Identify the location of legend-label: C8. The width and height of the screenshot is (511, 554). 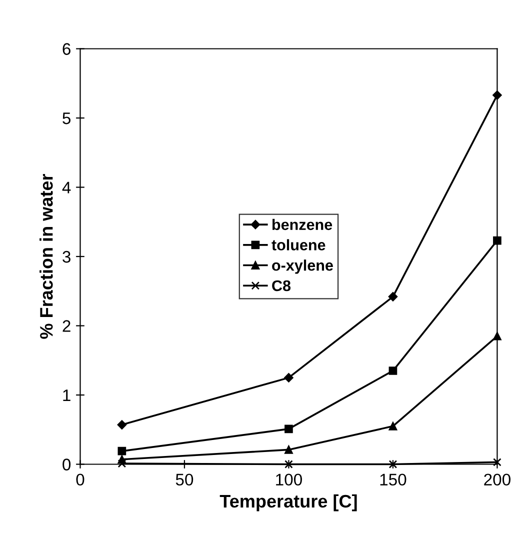
(281, 286).